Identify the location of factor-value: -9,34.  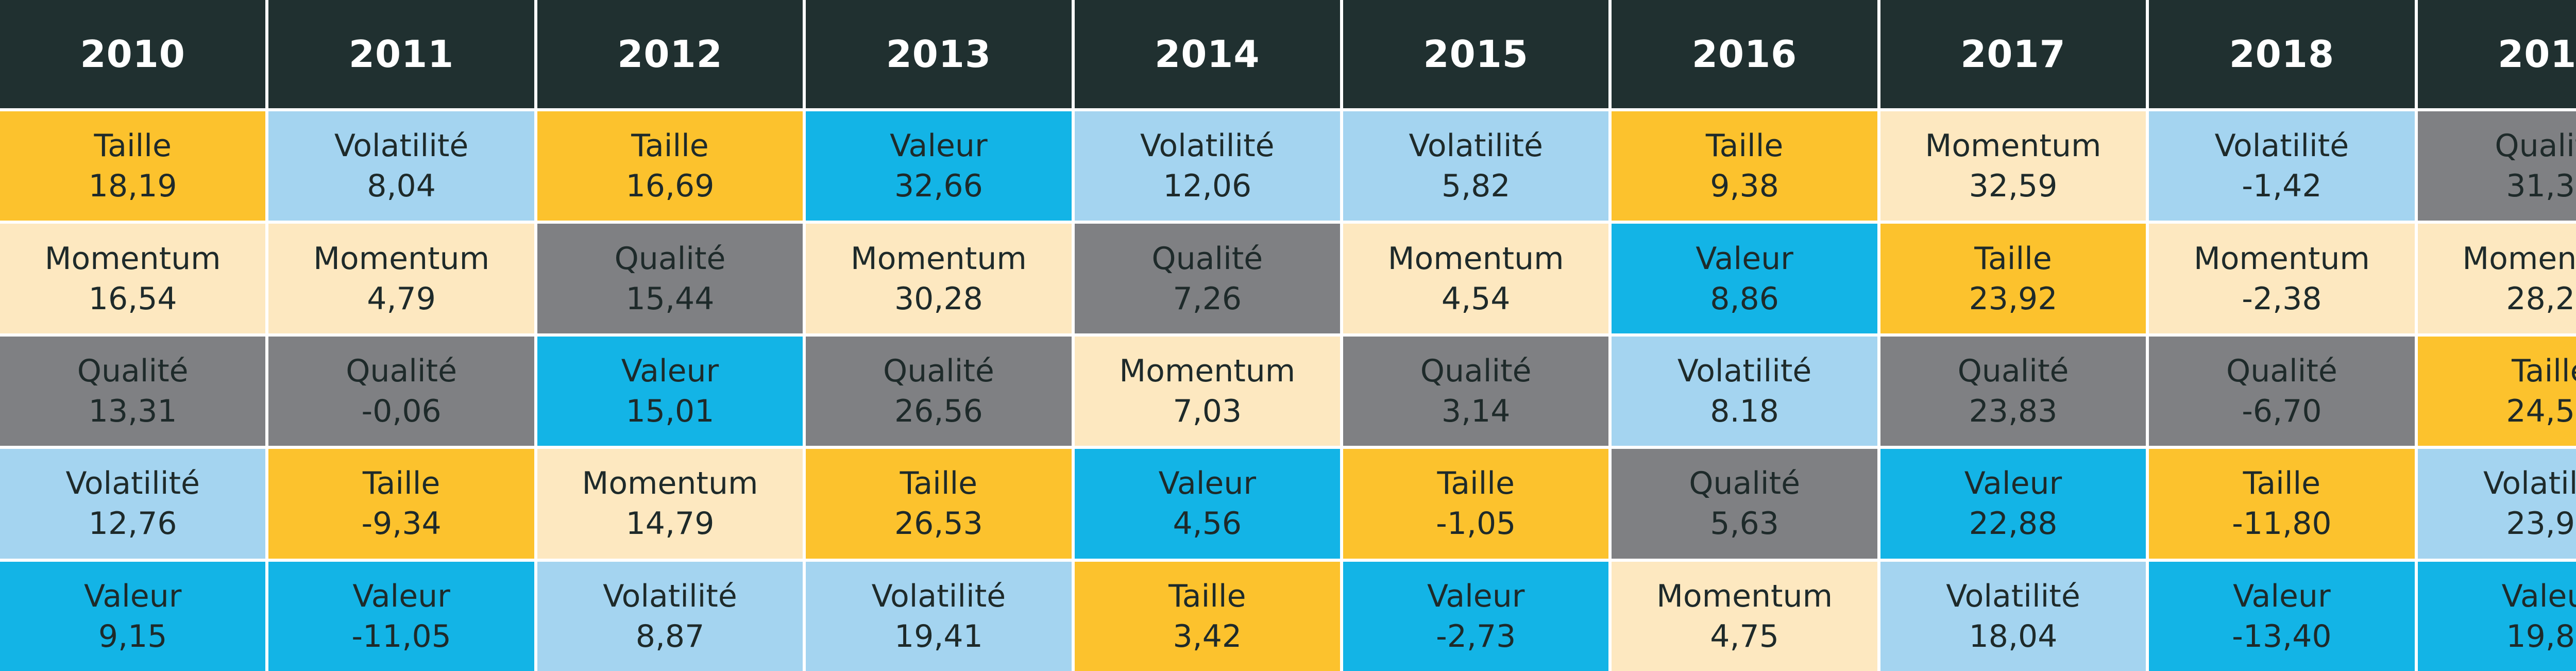
(401, 524).